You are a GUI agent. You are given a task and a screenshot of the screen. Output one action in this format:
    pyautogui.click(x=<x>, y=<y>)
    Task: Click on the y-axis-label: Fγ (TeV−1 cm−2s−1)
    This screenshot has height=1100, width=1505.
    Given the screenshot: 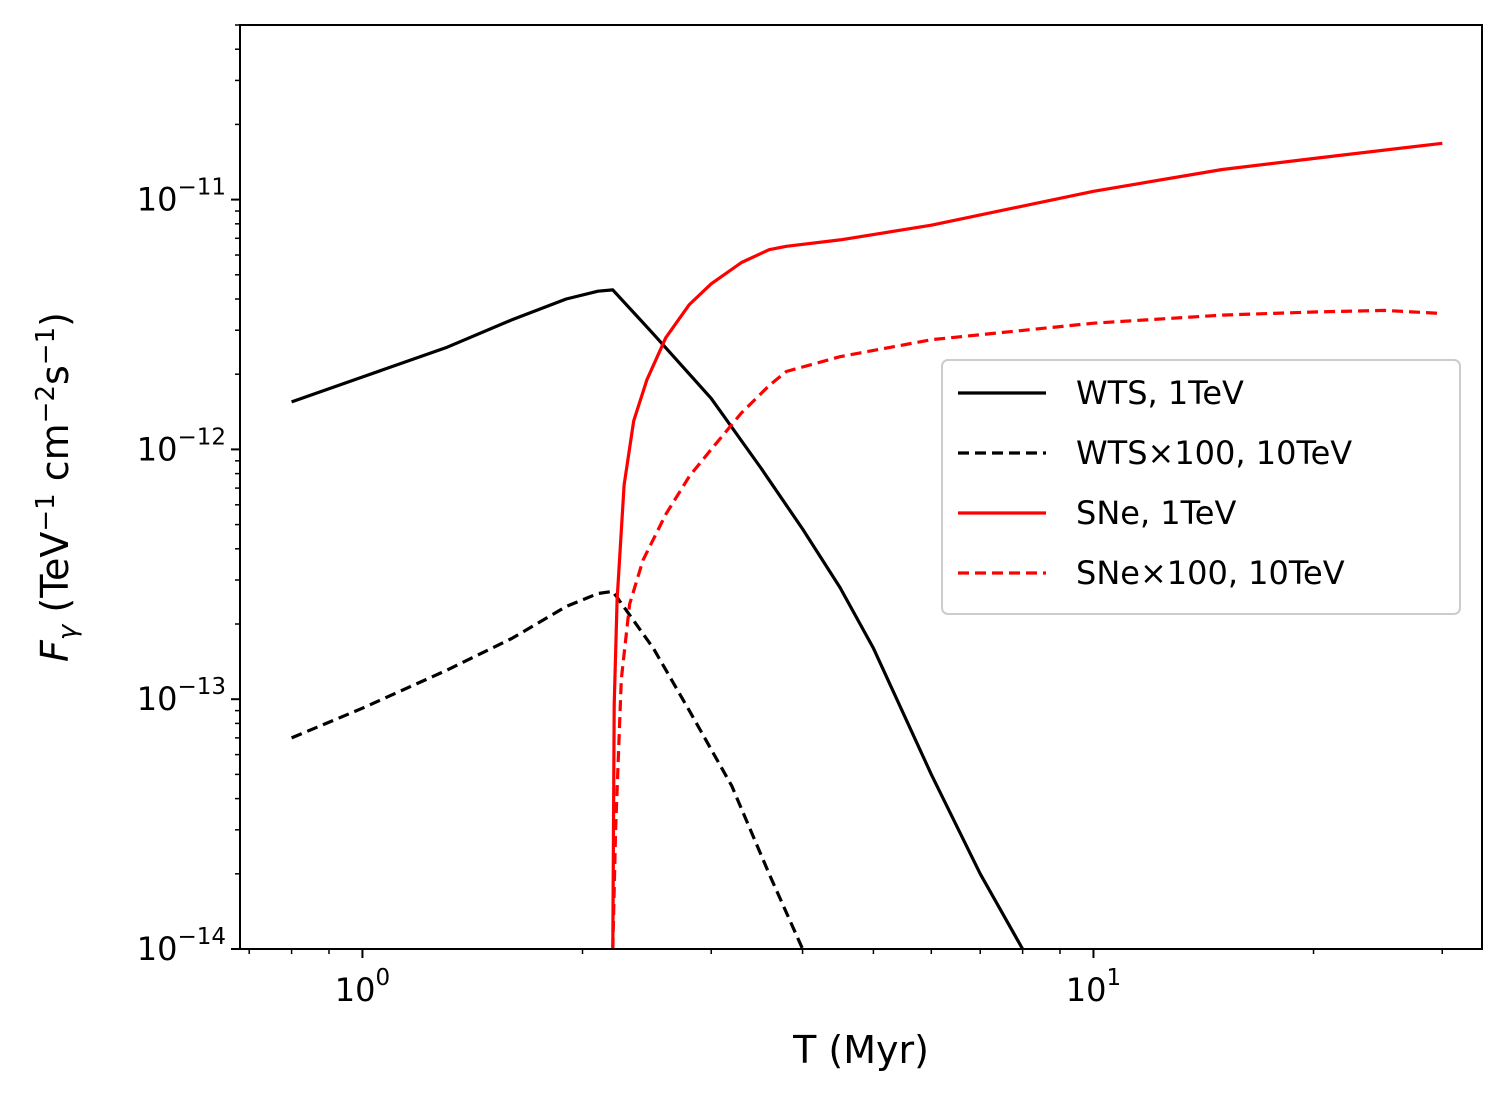 What is the action you would take?
    pyautogui.click(x=57, y=487)
    